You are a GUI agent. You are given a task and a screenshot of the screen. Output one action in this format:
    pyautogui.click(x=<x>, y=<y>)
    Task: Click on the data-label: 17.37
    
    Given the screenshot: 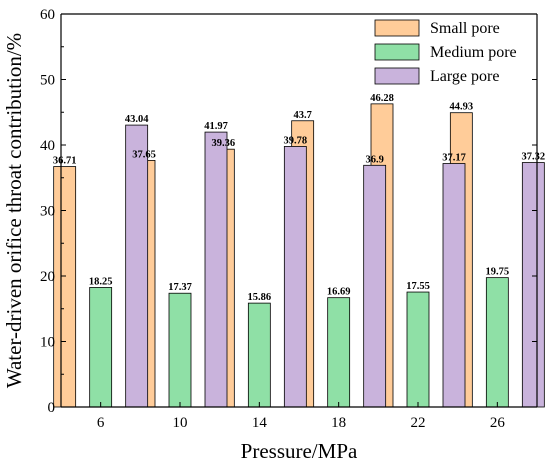 What is the action you would take?
    pyautogui.click(x=180, y=287)
    